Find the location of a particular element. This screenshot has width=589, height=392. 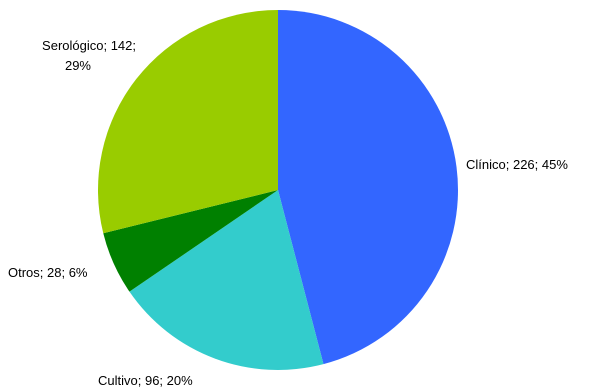

data-label-serol-gico: Serológico; 142; 29% is located at coordinates (89, 55).